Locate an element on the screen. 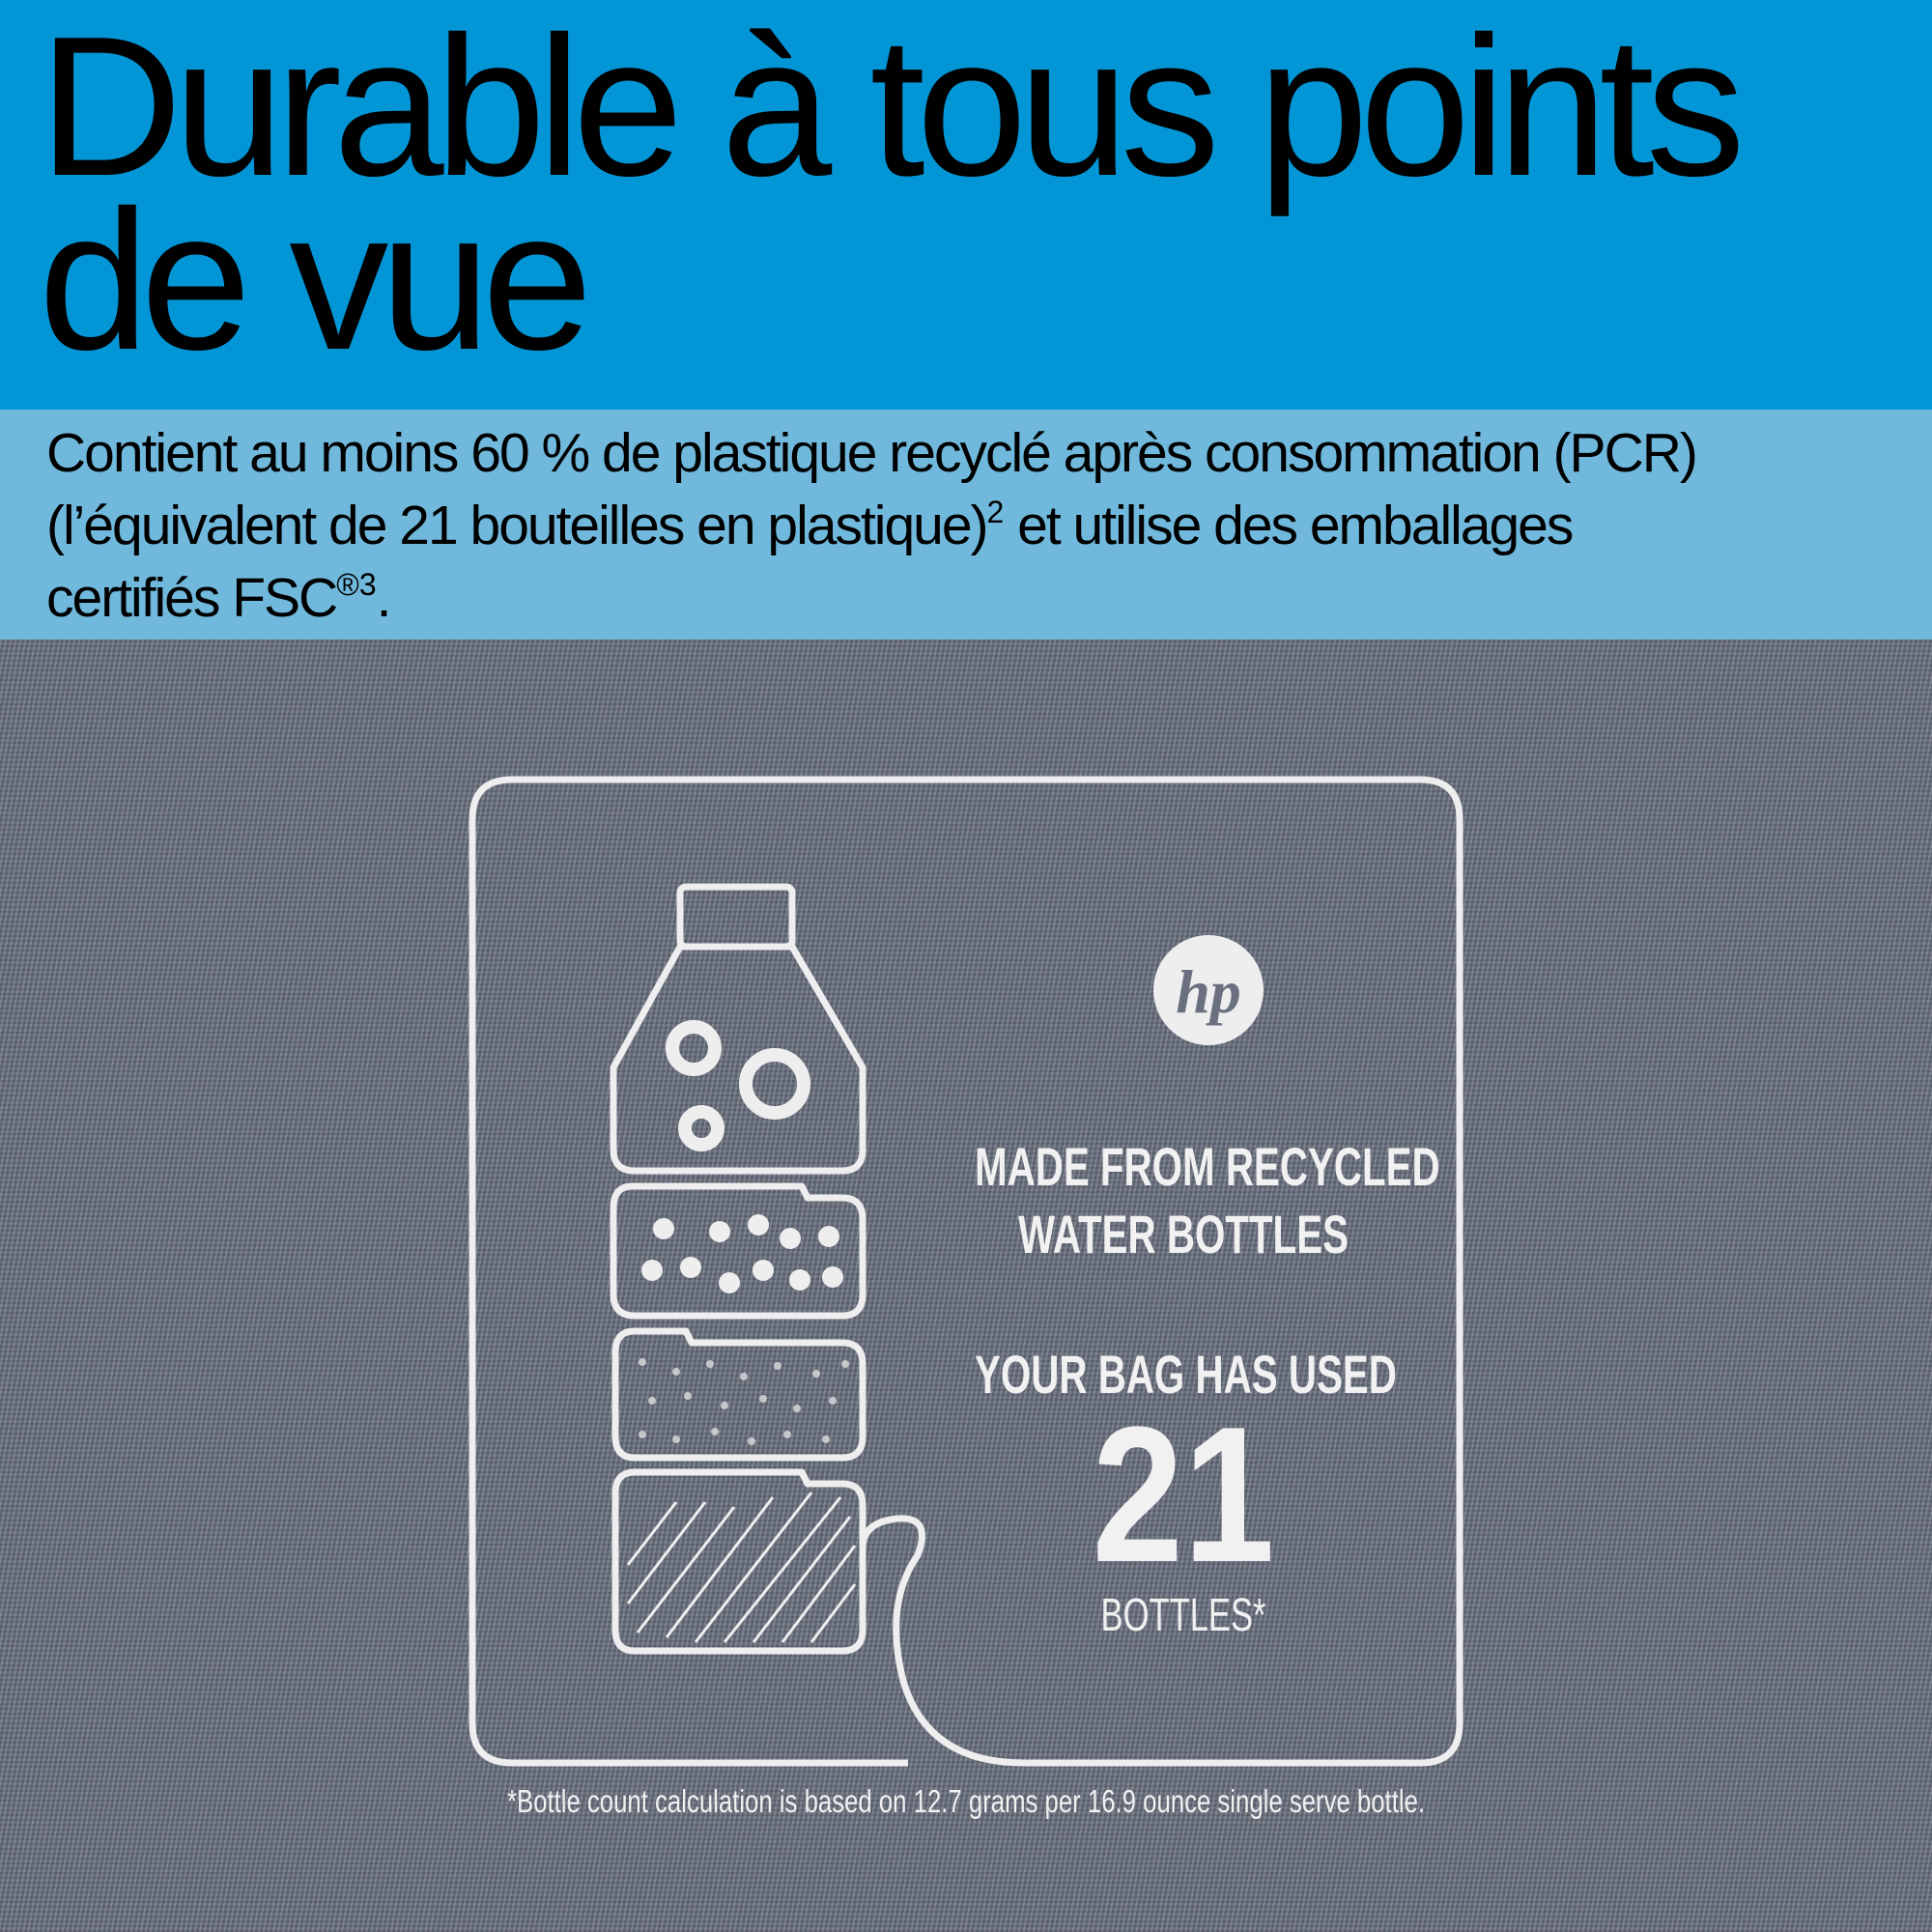 The width and height of the screenshot is (1932, 1932). bag-used-text: YOUR BAG HAS USED is located at coordinates (1186, 1374).